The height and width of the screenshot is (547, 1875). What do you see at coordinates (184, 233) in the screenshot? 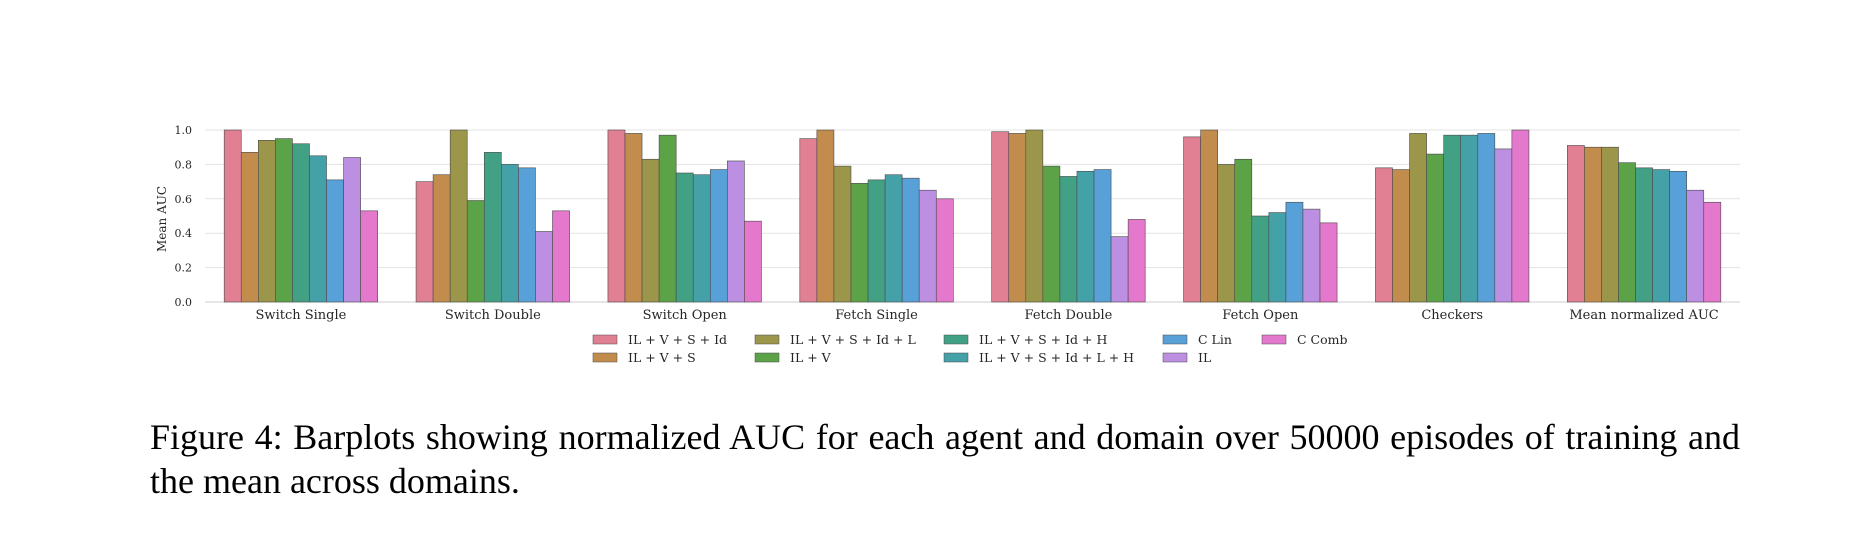
I see `y-tick-label: 0.4` at bounding box center [184, 233].